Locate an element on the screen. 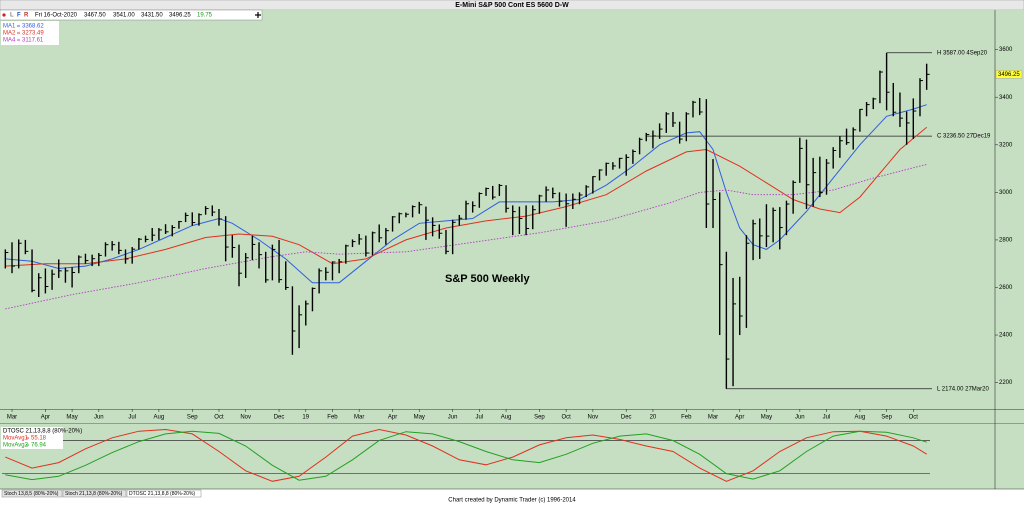 The image size is (1024, 505). toolbar is located at coordinates (131, 15).